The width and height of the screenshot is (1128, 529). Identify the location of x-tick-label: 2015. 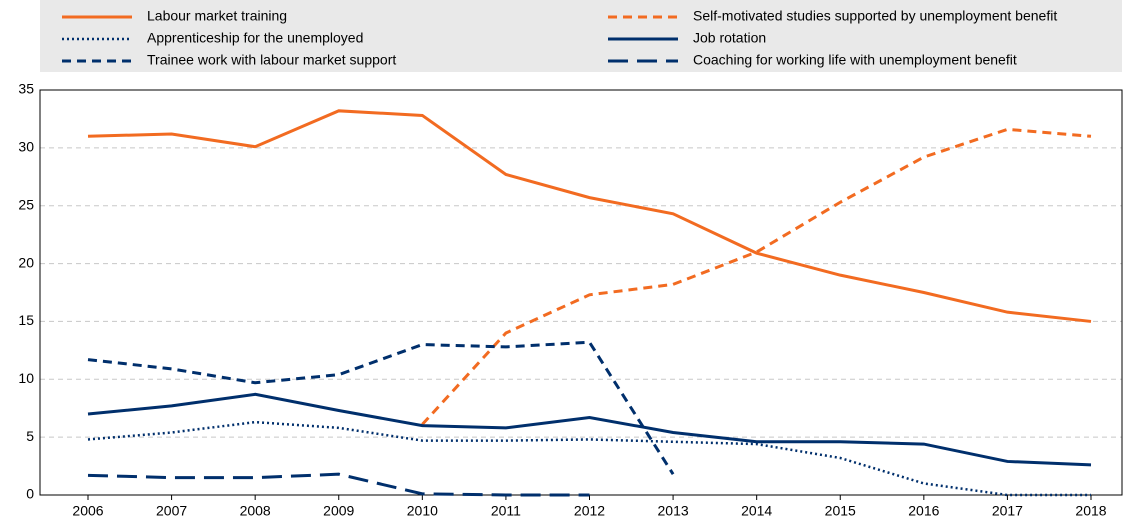
(840, 511).